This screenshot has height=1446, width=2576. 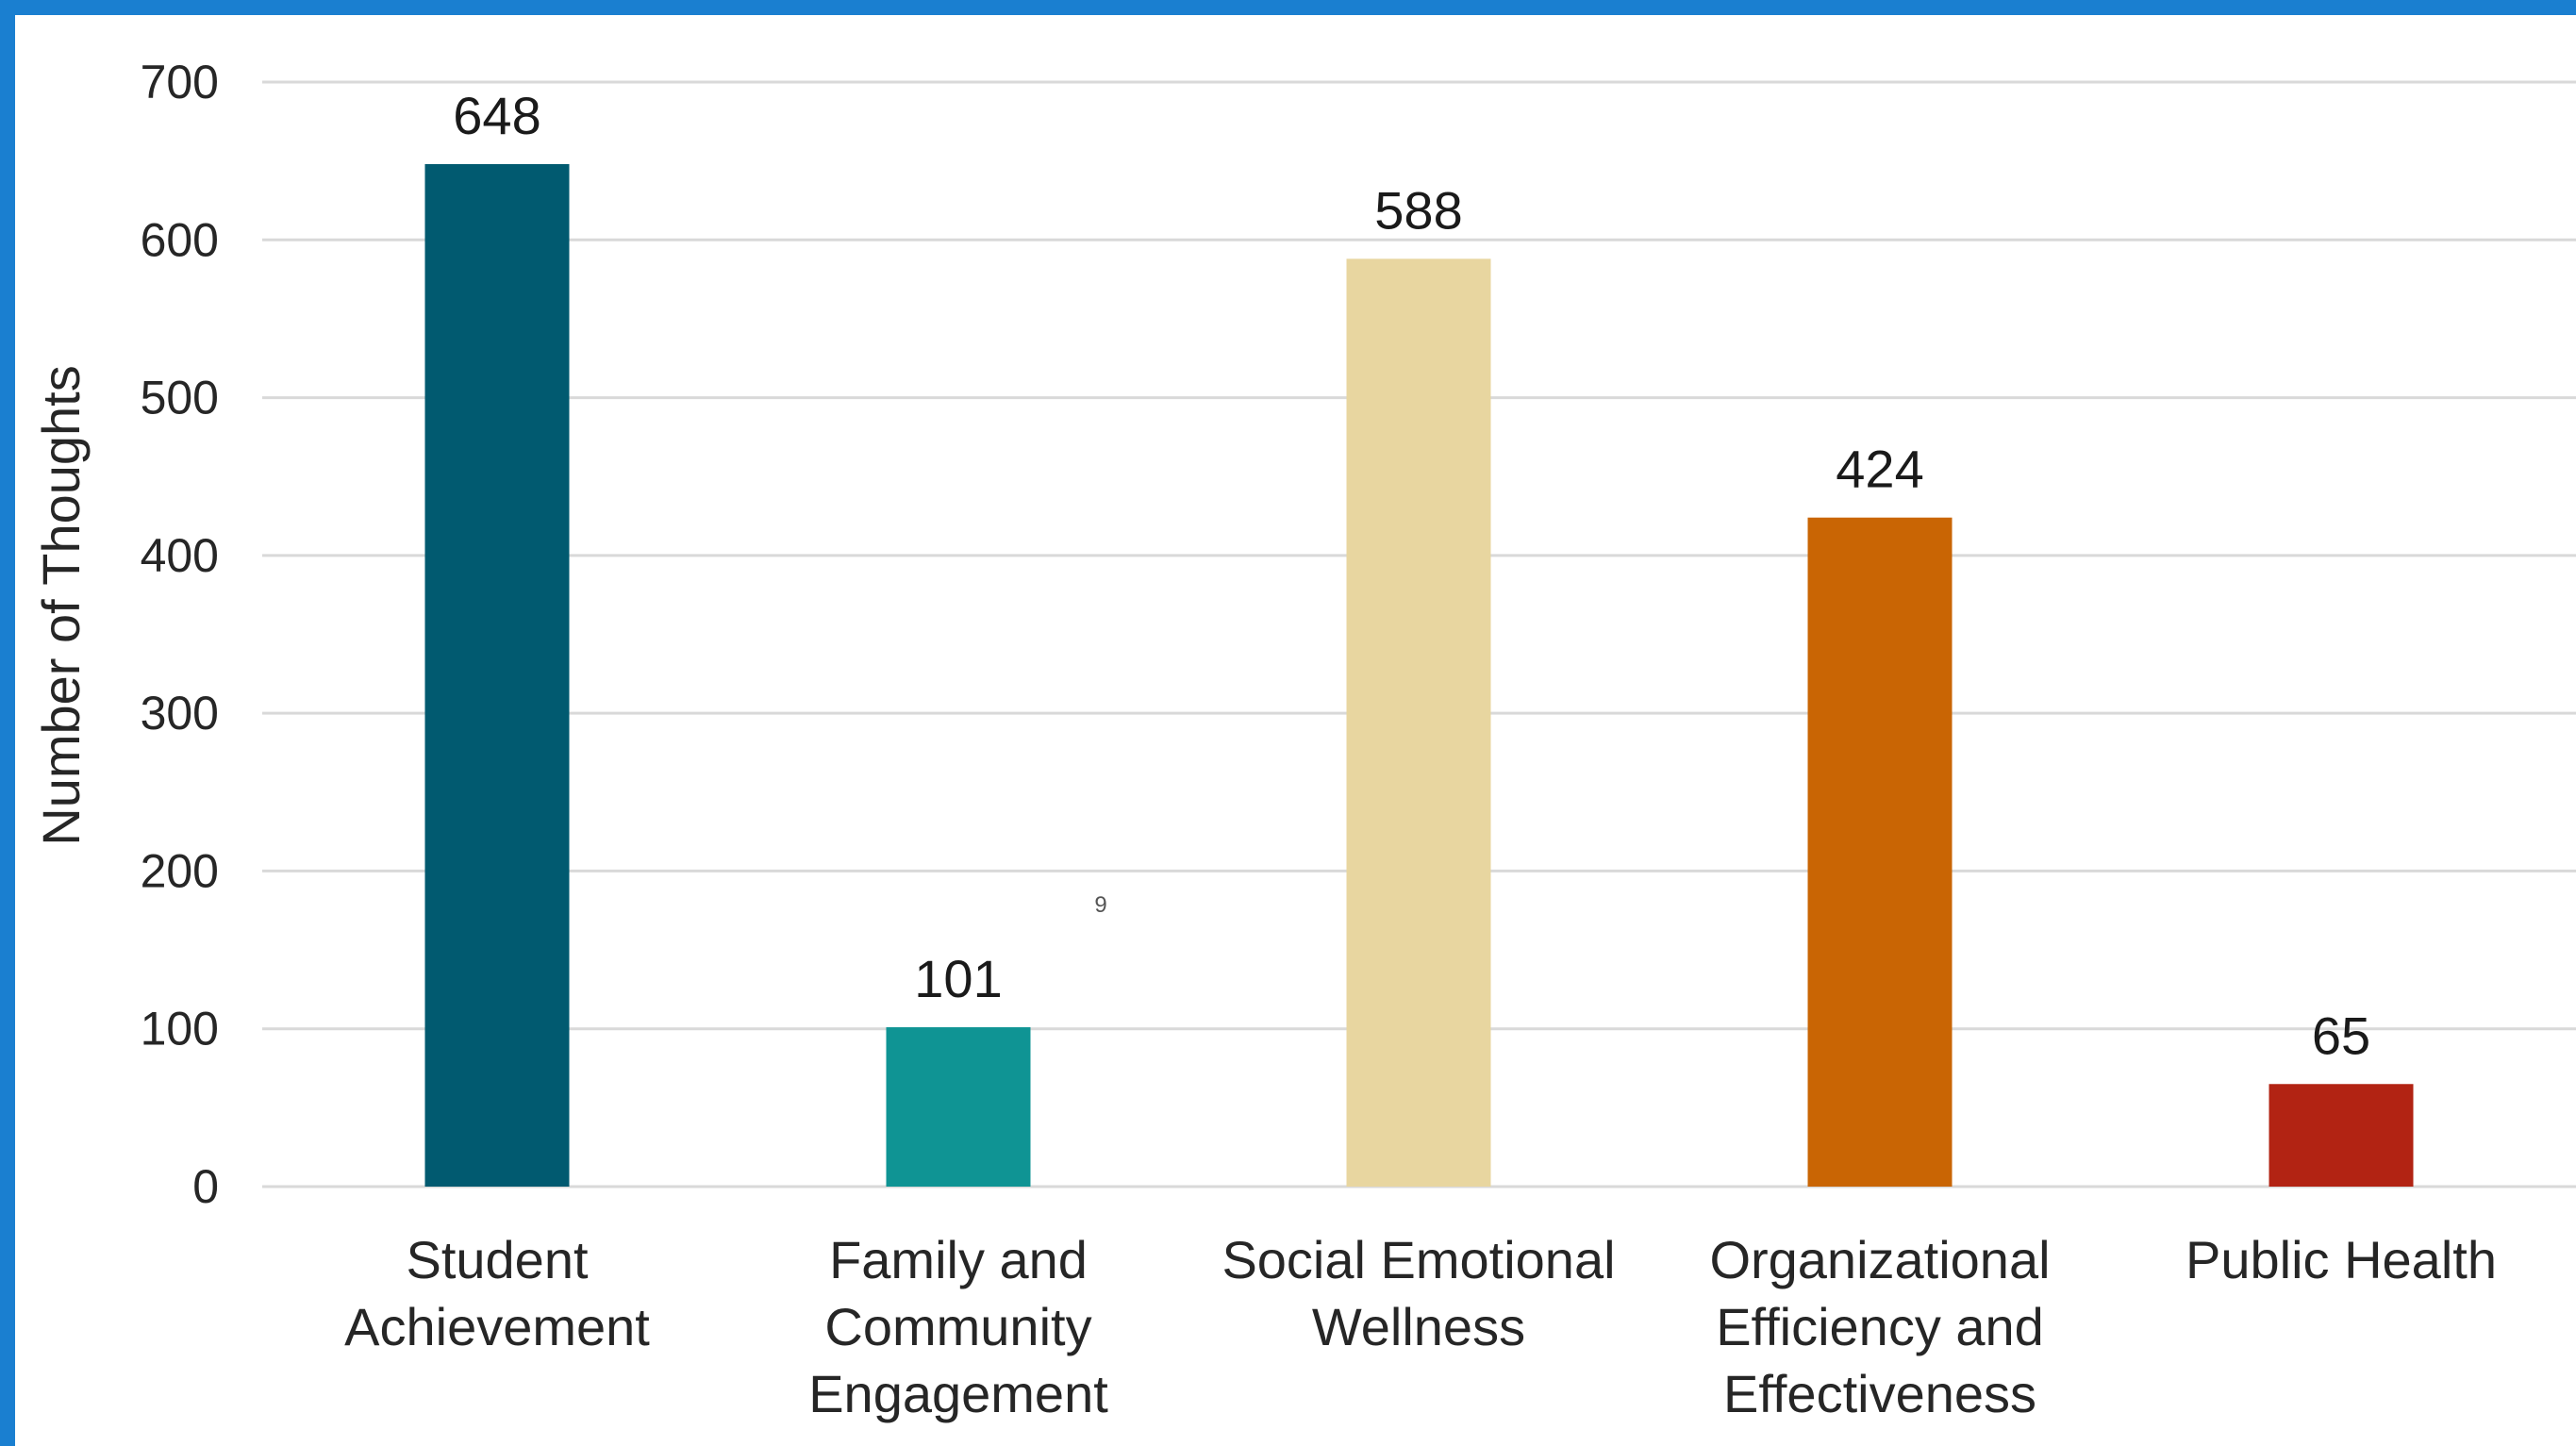 What do you see at coordinates (497, 1293) in the screenshot?
I see `category-label-1: Student Achievement` at bounding box center [497, 1293].